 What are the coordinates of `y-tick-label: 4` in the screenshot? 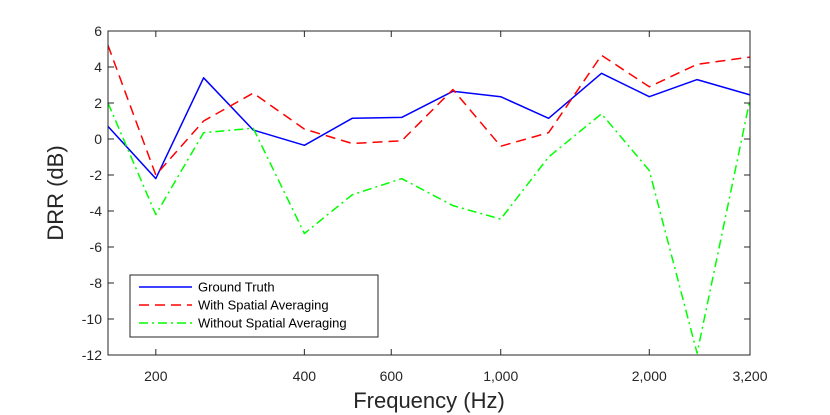 It's located at (98, 67).